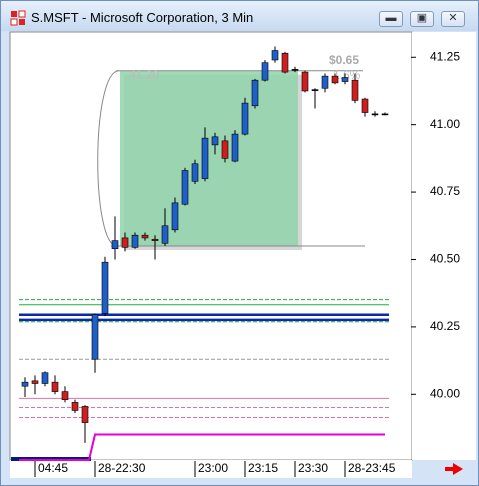 Image resolution: width=479 pixels, height=486 pixels. What do you see at coordinates (372, 468) in the screenshot?
I see `x-tick-label: 28-23:45` at bounding box center [372, 468].